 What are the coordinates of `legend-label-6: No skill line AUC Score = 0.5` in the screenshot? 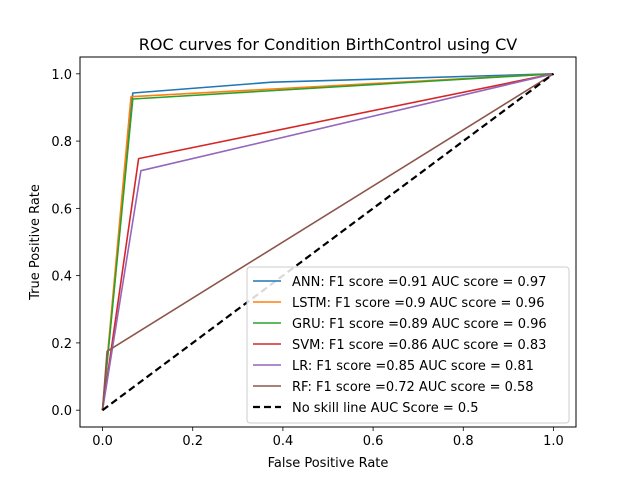 It's located at (385, 408).